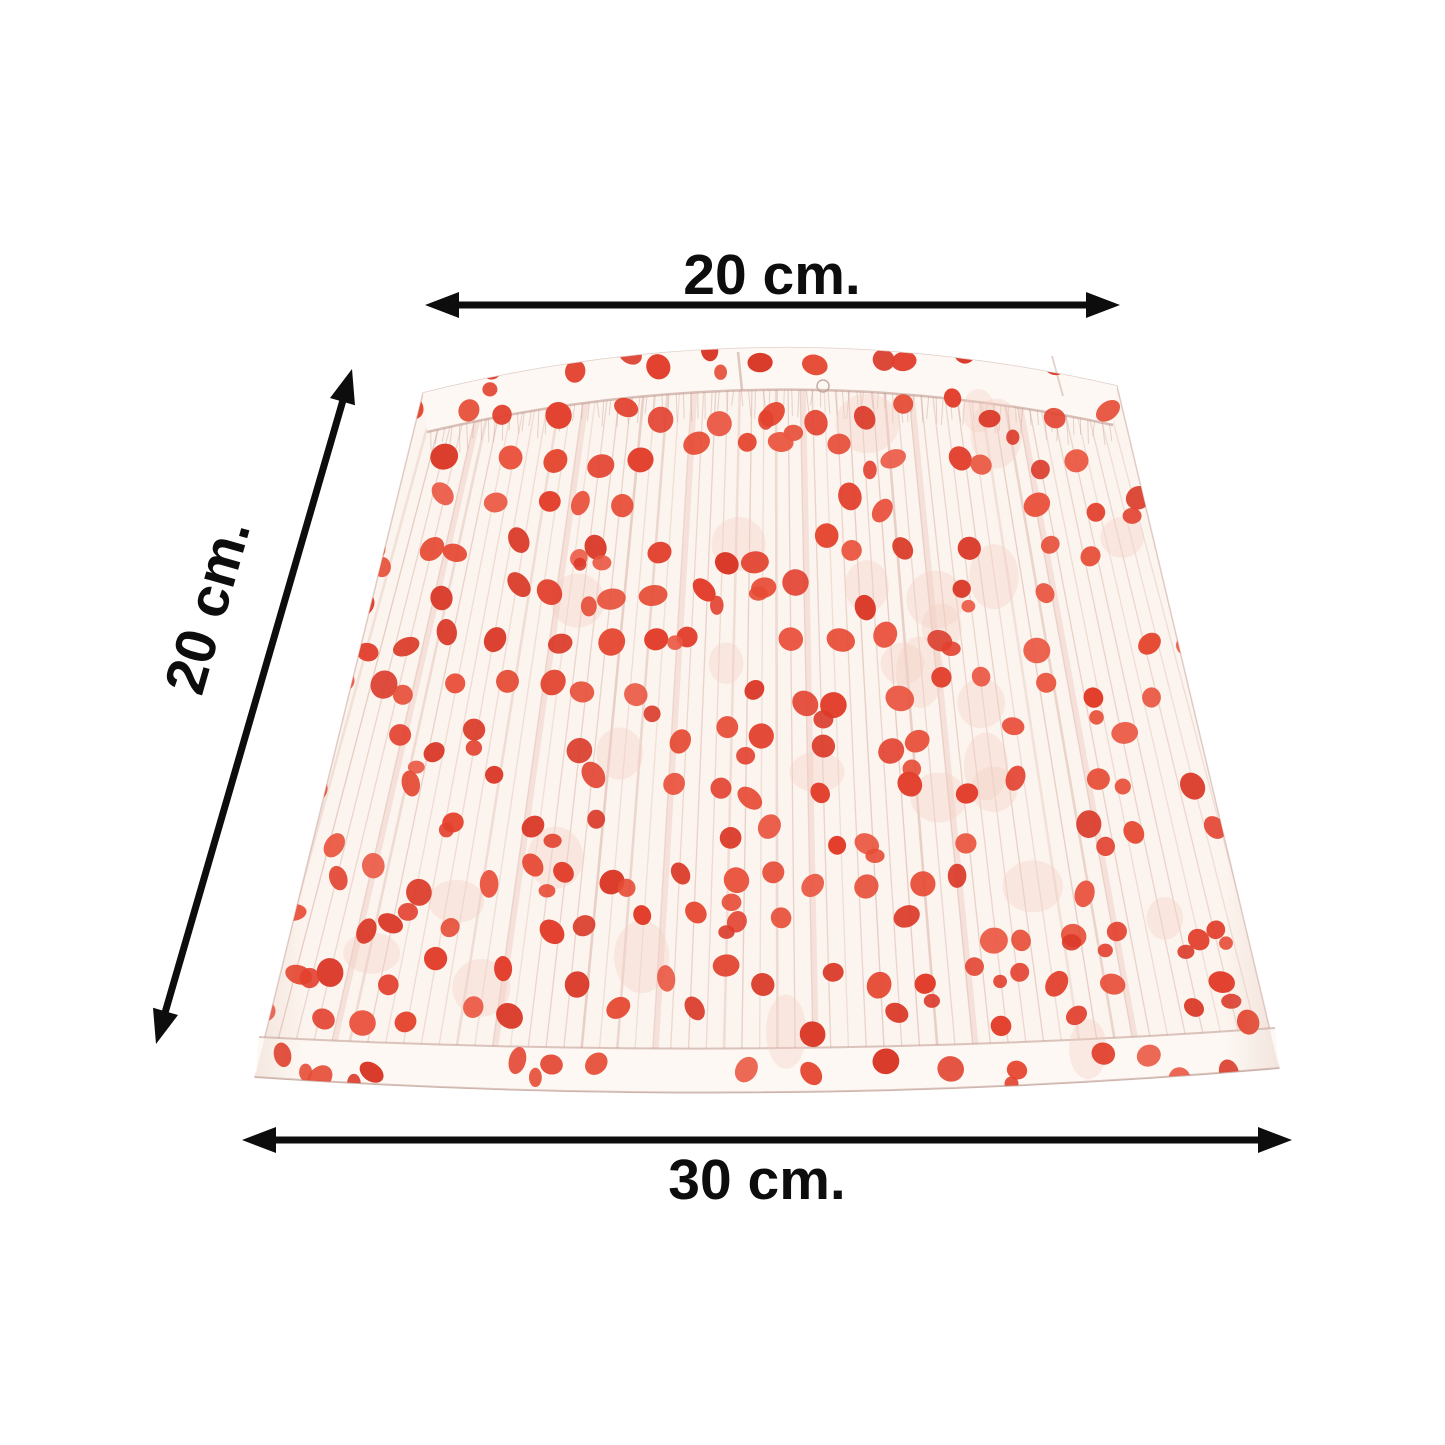 The width and height of the screenshot is (1445, 1445). What do you see at coordinates (165, 1025) in the screenshot?
I see `arrowhead-down-icon` at bounding box center [165, 1025].